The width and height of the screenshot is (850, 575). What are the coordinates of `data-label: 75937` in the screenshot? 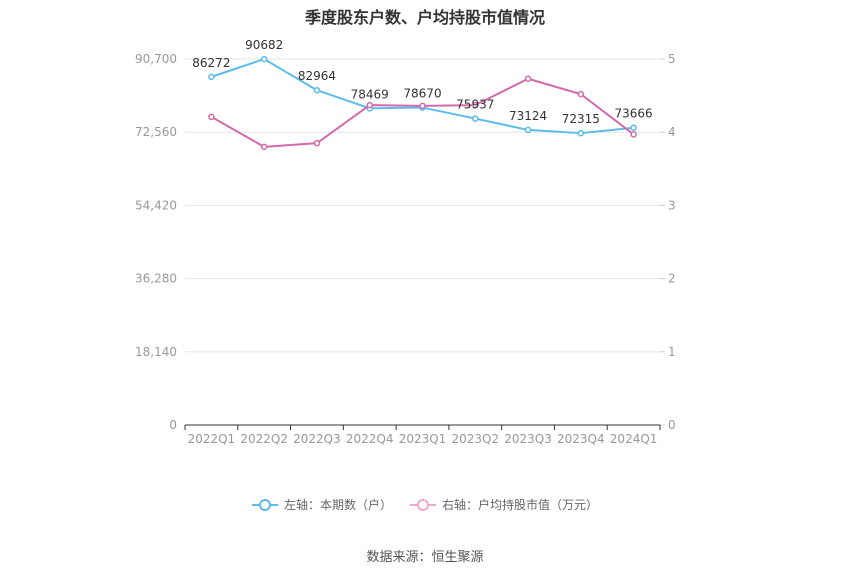 It's located at (475, 105).